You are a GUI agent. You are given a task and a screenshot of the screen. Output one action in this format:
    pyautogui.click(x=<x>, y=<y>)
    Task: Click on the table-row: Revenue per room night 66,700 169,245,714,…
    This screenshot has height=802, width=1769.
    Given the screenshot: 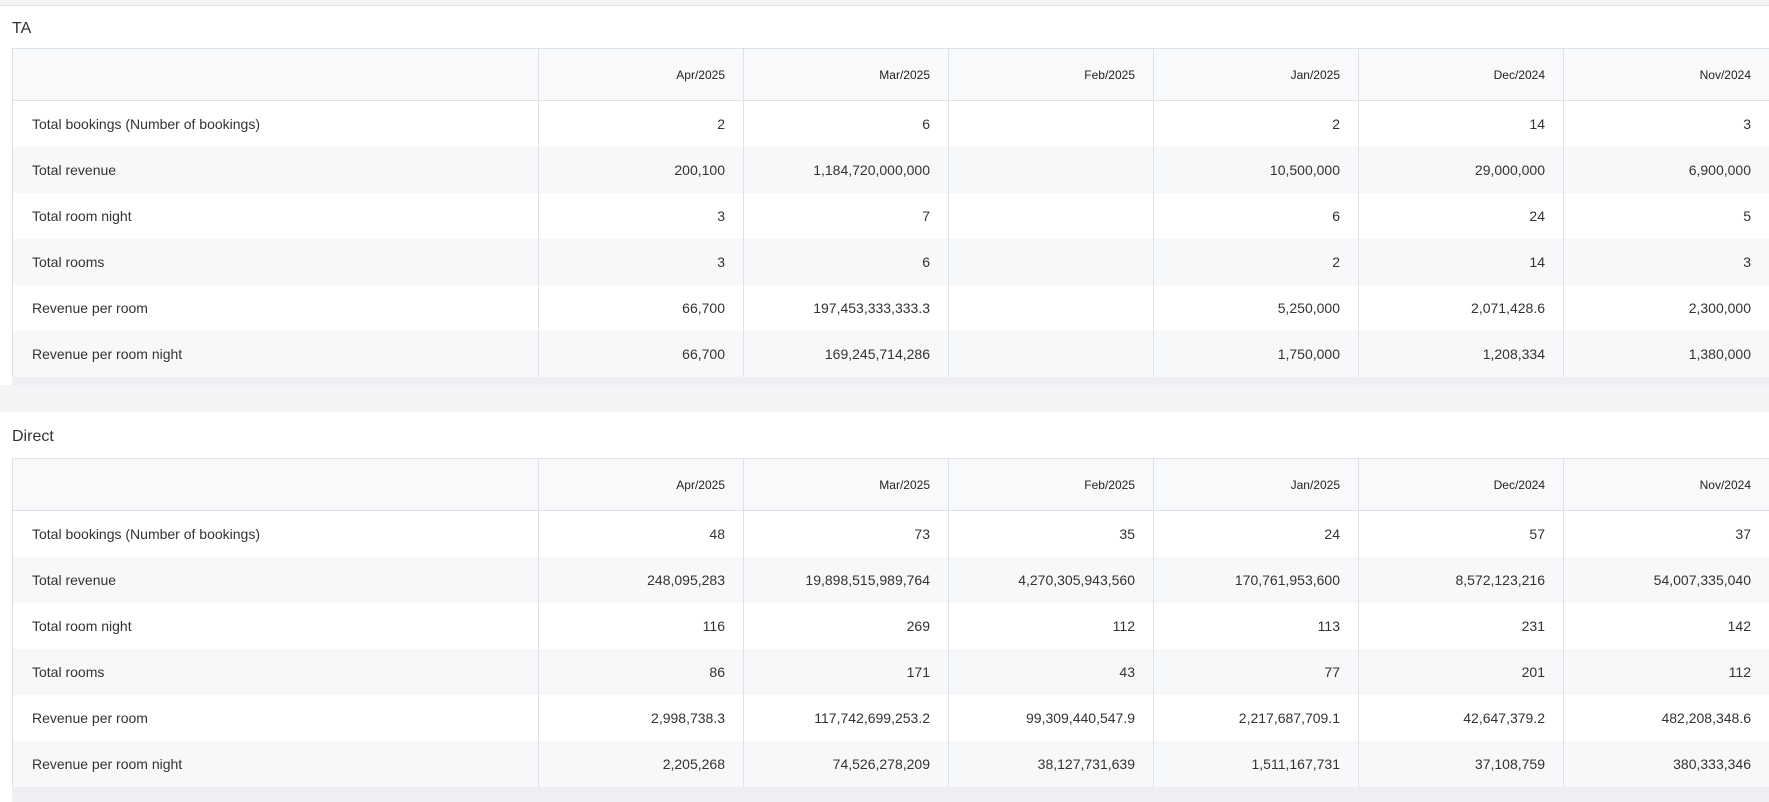 What is the action you would take?
    pyautogui.click(x=890, y=353)
    